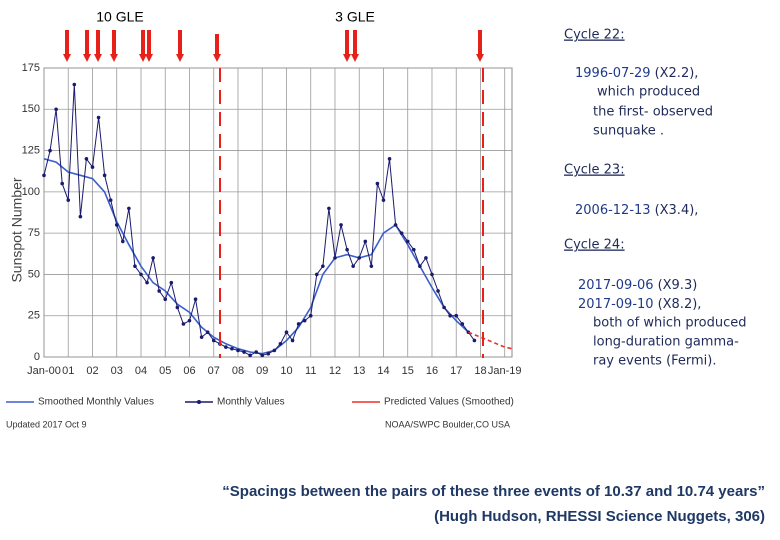 This screenshot has height=540, width=780. I want to click on x-tick-label: 07, so click(214, 371).